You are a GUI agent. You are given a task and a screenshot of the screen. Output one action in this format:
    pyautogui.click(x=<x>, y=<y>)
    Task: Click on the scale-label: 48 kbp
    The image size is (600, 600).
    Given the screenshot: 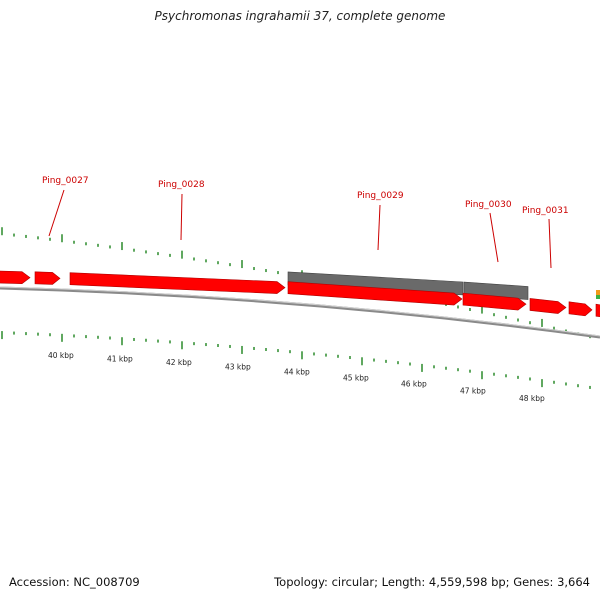 What is the action you would take?
    pyautogui.click(x=532, y=398)
    